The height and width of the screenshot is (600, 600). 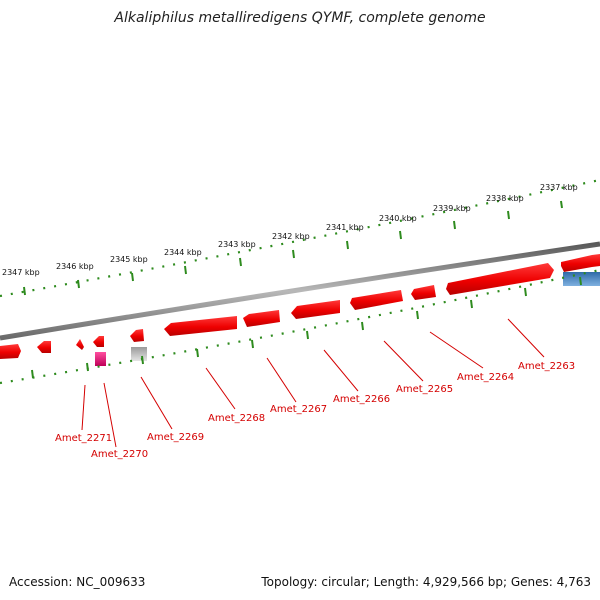 I want to click on rrna-feature, so click(x=581, y=279).